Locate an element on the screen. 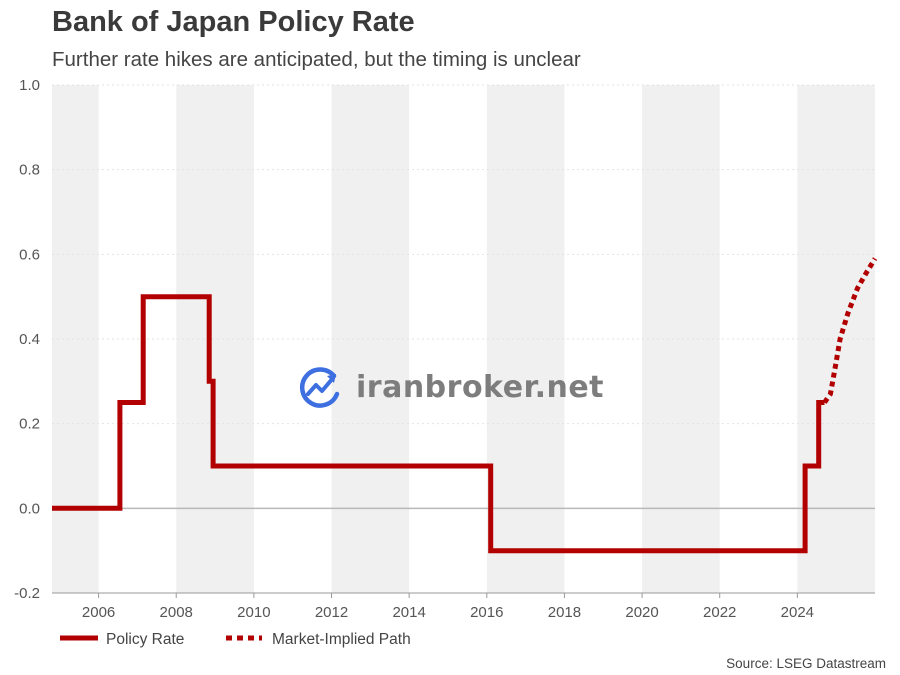 This screenshot has height=675, width=900. y-tick-label: 0.6 is located at coordinates (29, 254).